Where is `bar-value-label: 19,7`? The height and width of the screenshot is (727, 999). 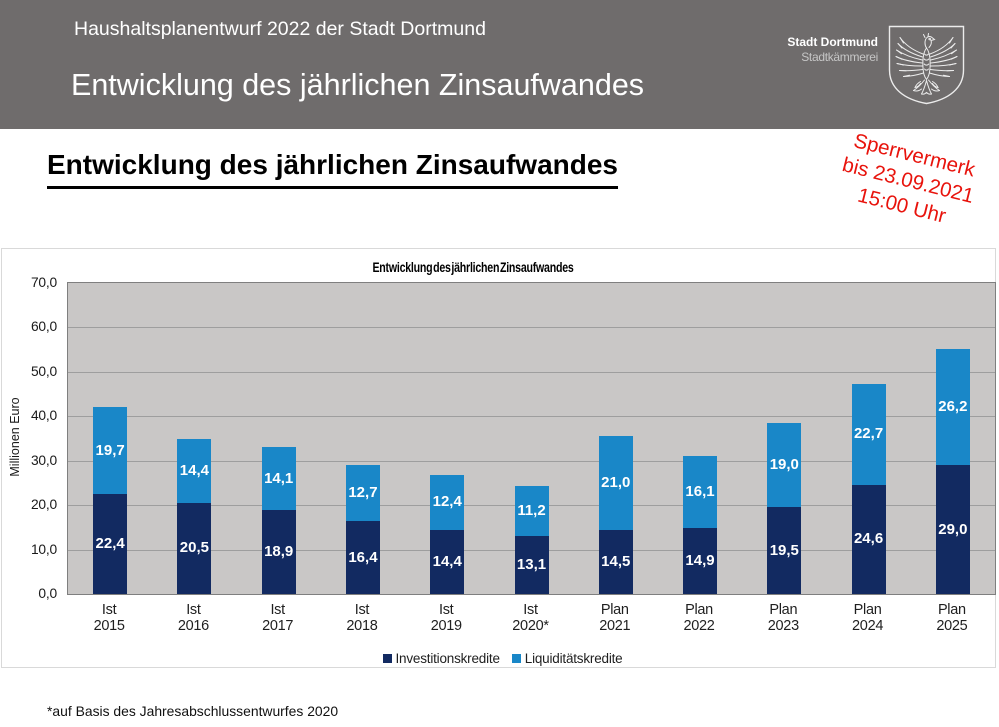
bar-value-label: 19,7 is located at coordinates (110, 450).